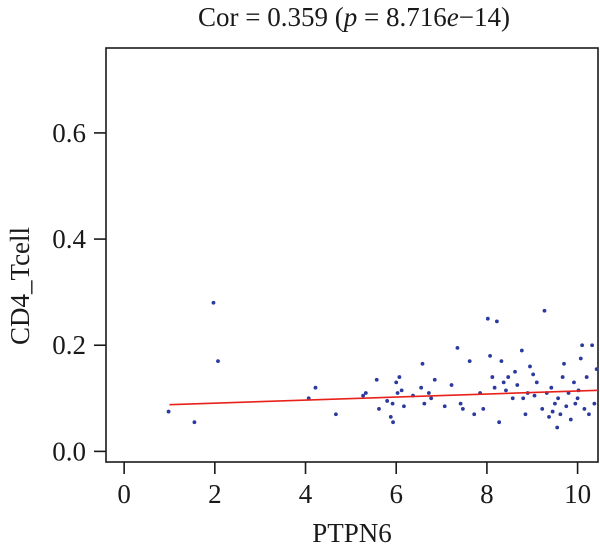  Describe the element at coordinates (350, 17) in the screenshot. I see `title-p-symbol: p` at that location.